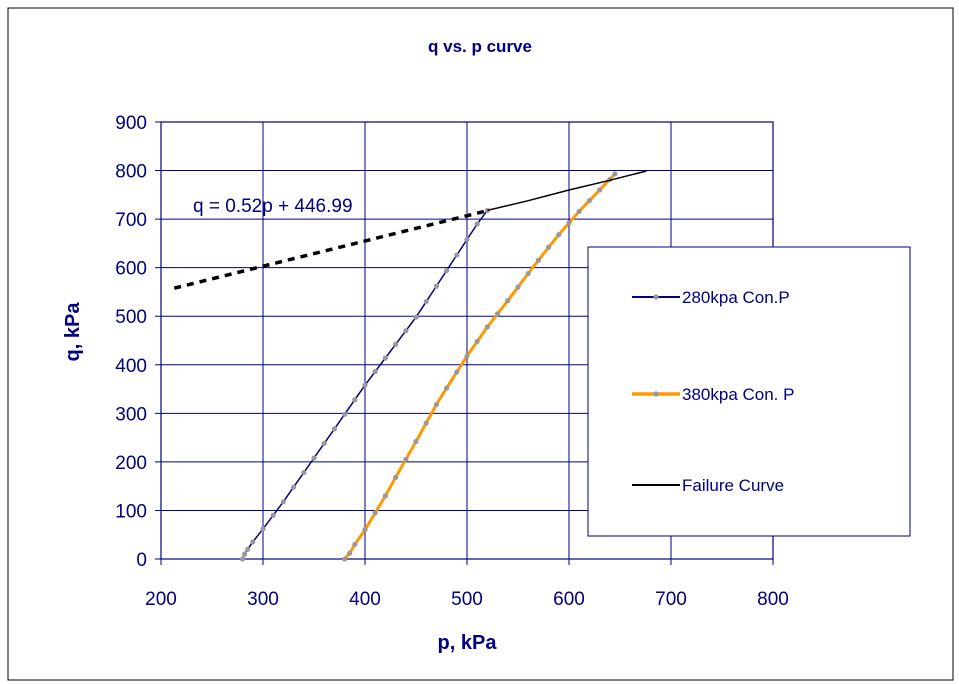  Describe the element at coordinates (73, 332) in the screenshot. I see `y-axis-label: q, kPa` at that location.